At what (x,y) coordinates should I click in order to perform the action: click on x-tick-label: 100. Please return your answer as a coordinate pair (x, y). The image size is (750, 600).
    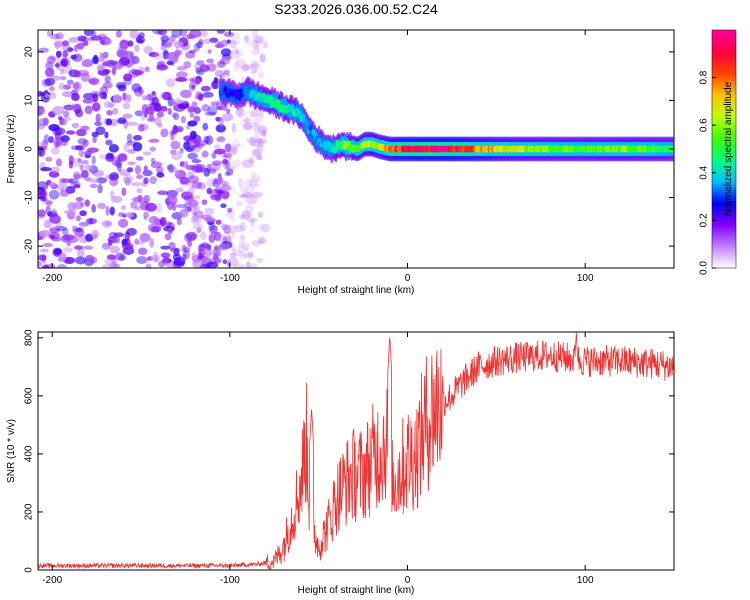
    Looking at the image, I should click on (585, 580).